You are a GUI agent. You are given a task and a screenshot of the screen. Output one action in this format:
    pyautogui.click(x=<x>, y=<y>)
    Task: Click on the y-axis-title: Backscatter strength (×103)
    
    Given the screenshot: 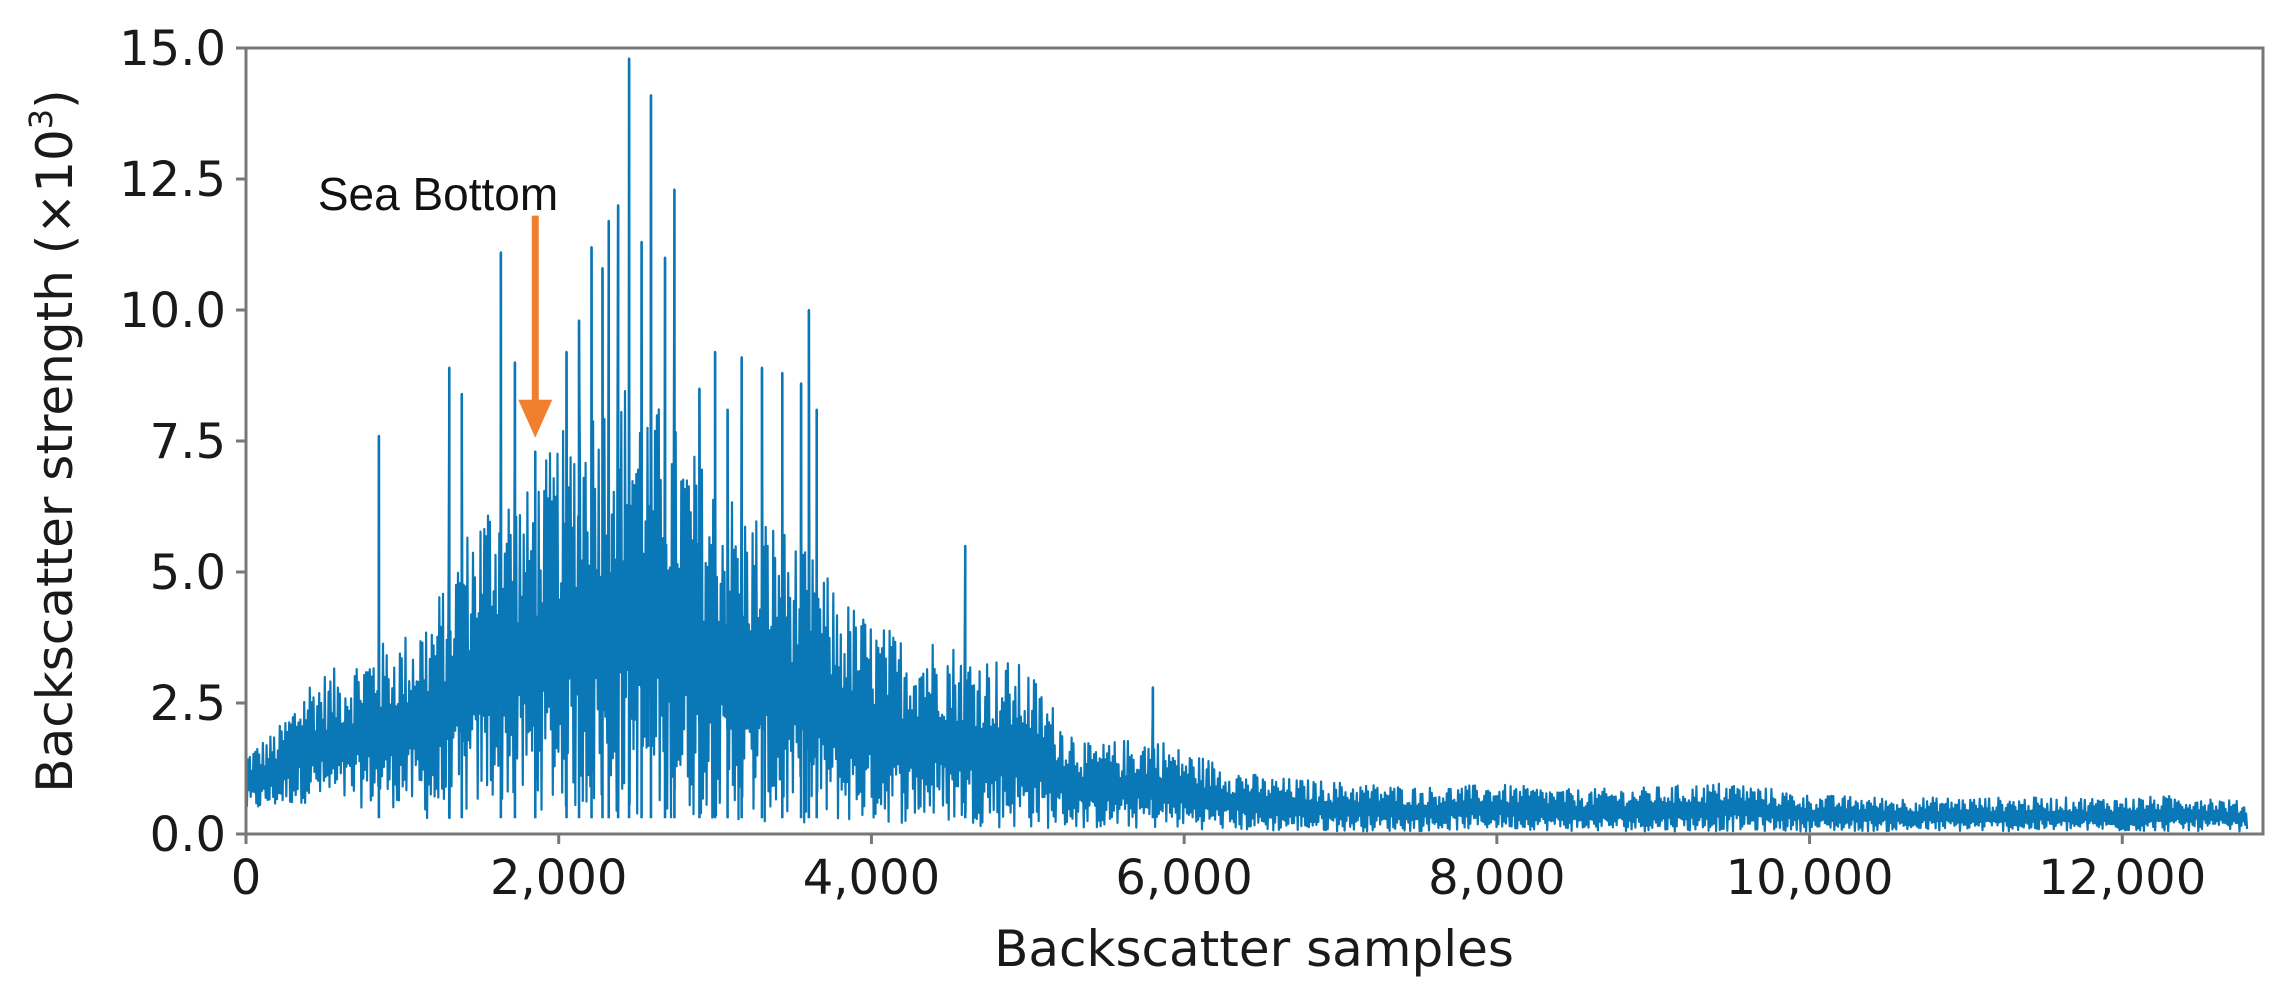 What is the action you would take?
    pyautogui.click(x=53, y=440)
    